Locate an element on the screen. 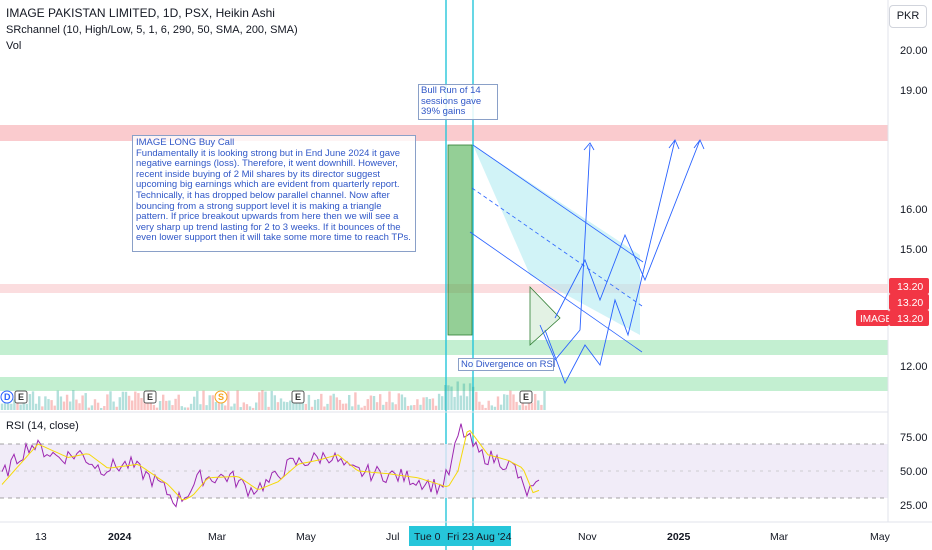 The height and width of the screenshot is (550, 932). price-tag is located at coordinates (909, 302).